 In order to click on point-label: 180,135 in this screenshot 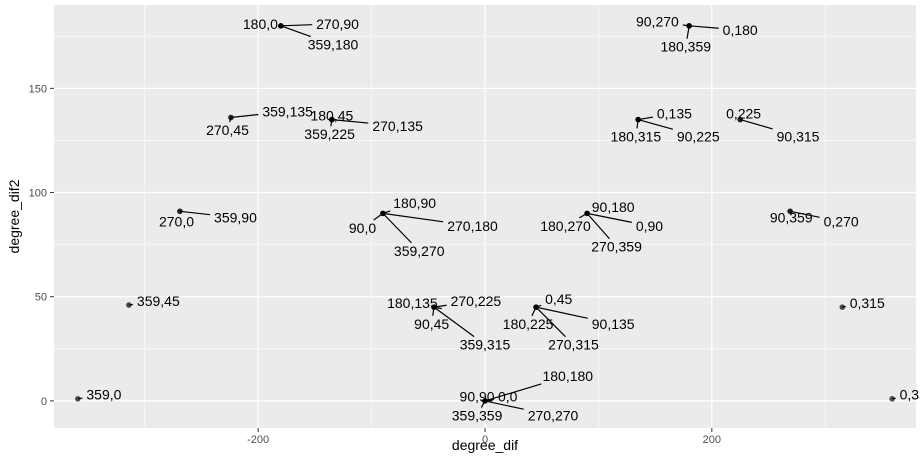, I will do `click(412, 303)`.